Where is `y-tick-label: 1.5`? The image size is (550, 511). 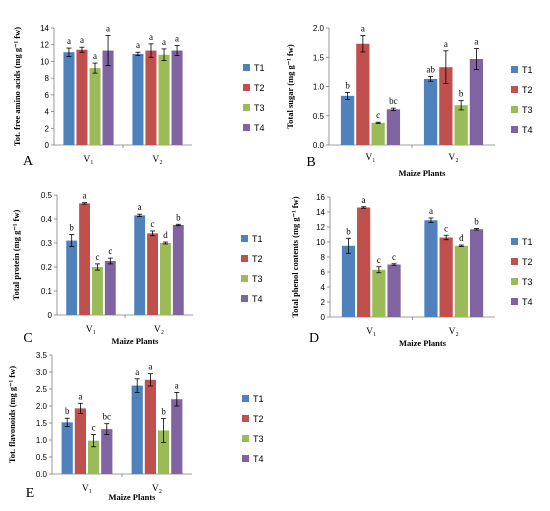 y-tick-label: 1.5 is located at coordinates (319, 57).